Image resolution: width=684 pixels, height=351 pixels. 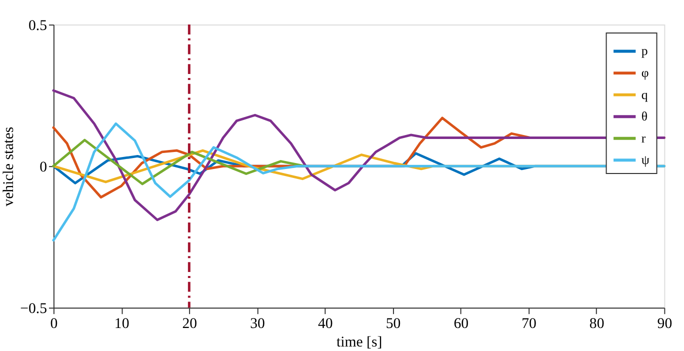 What do you see at coordinates (461, 324) in the screenshot?
I see `x-tick-label: 60` at bounding box center [461, 324].